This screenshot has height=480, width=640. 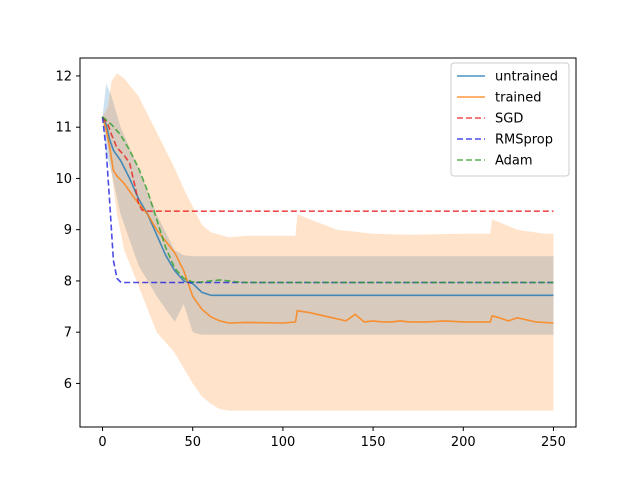 I want to click on legend-label-sgd: SGD, so click(x=509, y=119).